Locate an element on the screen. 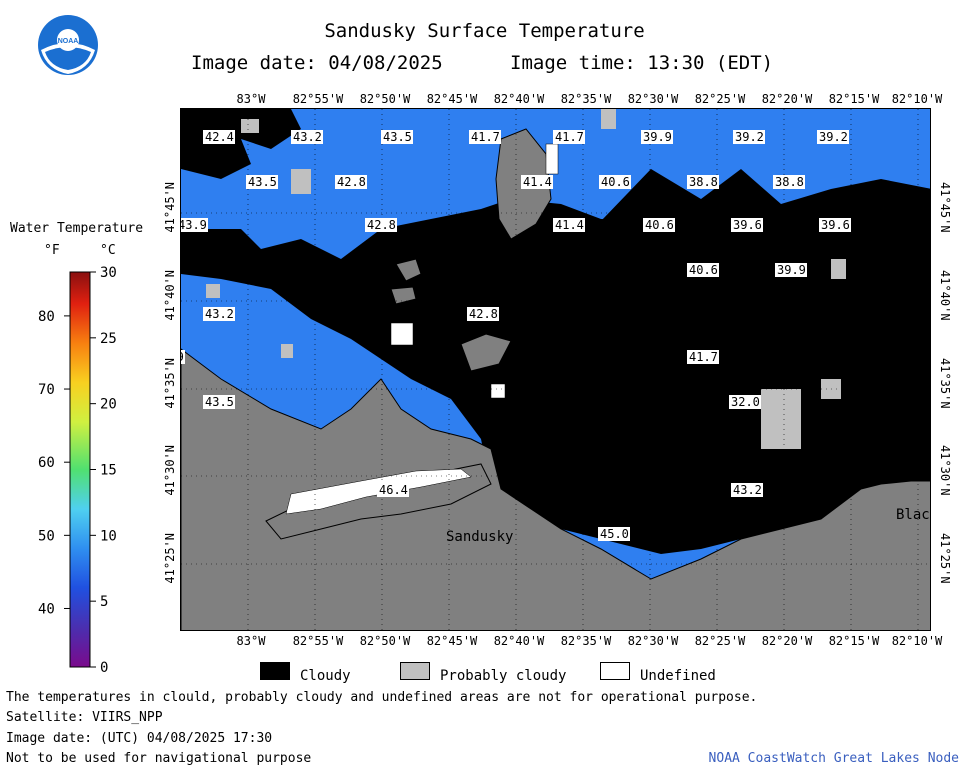 This screenshot has width=969, height=773. place-blac: Blac is located at coordinates (913, 515).